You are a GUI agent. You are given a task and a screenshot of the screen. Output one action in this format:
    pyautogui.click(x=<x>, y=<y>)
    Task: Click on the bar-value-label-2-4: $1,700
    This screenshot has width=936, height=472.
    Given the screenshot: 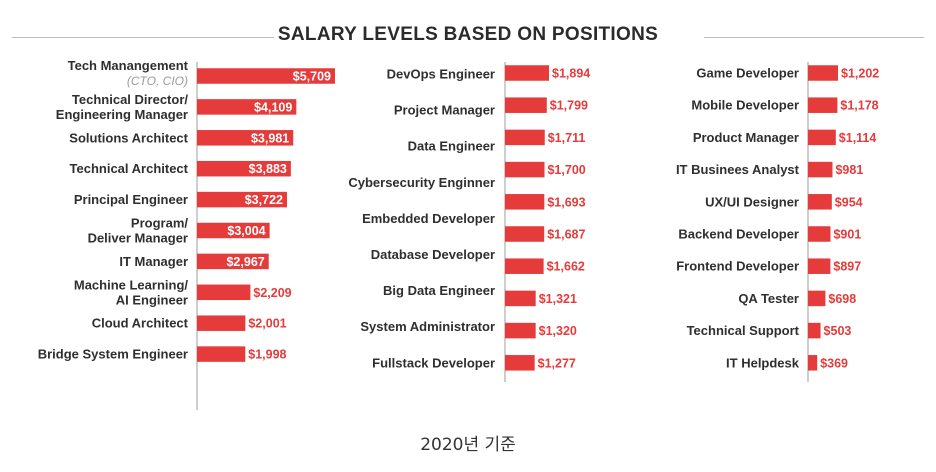 What is the action you would take?
    pyautogui.click(x=566, y=170)
    